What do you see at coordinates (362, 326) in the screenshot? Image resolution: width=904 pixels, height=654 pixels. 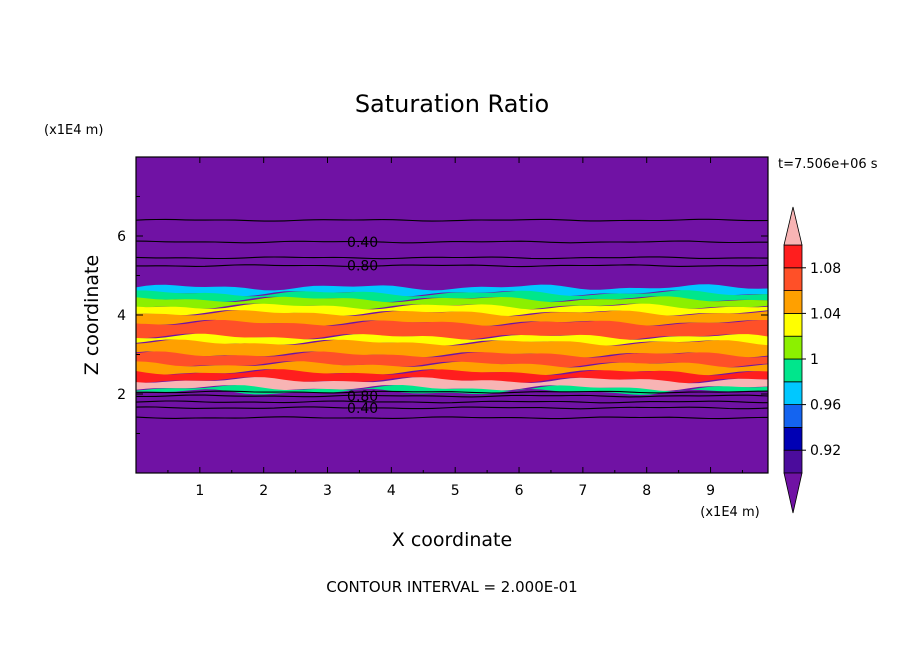 I see `contour-labels: 0.400.800.800.40` at bounding box center [362, 326].